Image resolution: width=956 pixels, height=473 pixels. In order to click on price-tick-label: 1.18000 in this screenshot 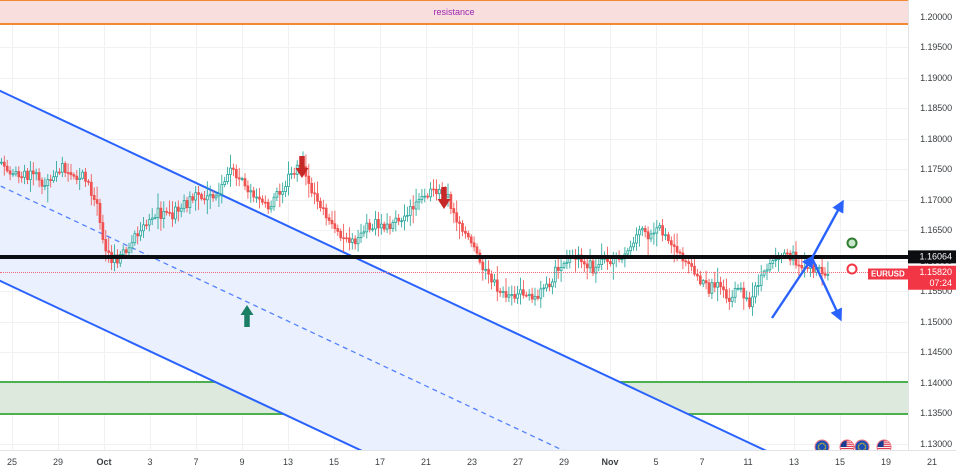, I will do `click(936, 139)`.